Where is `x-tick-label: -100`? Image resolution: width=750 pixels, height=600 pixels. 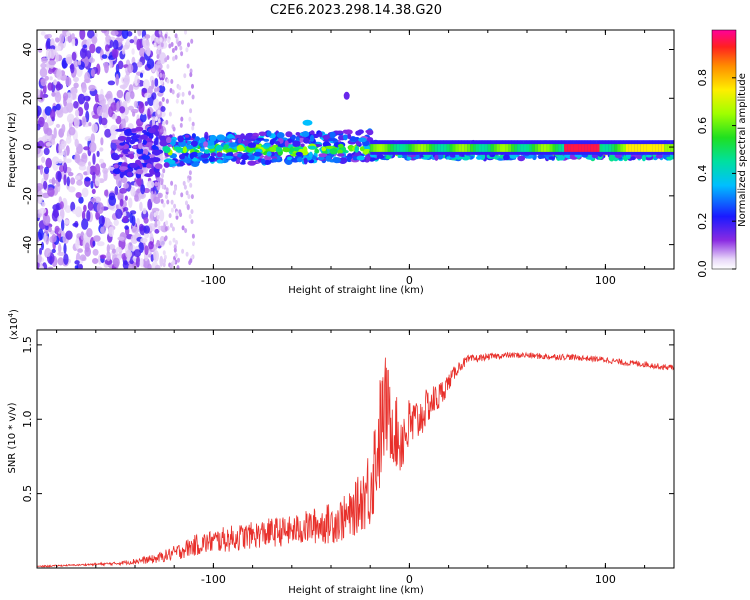
x-tick-label: -100 is located at coordinates (213, 280).